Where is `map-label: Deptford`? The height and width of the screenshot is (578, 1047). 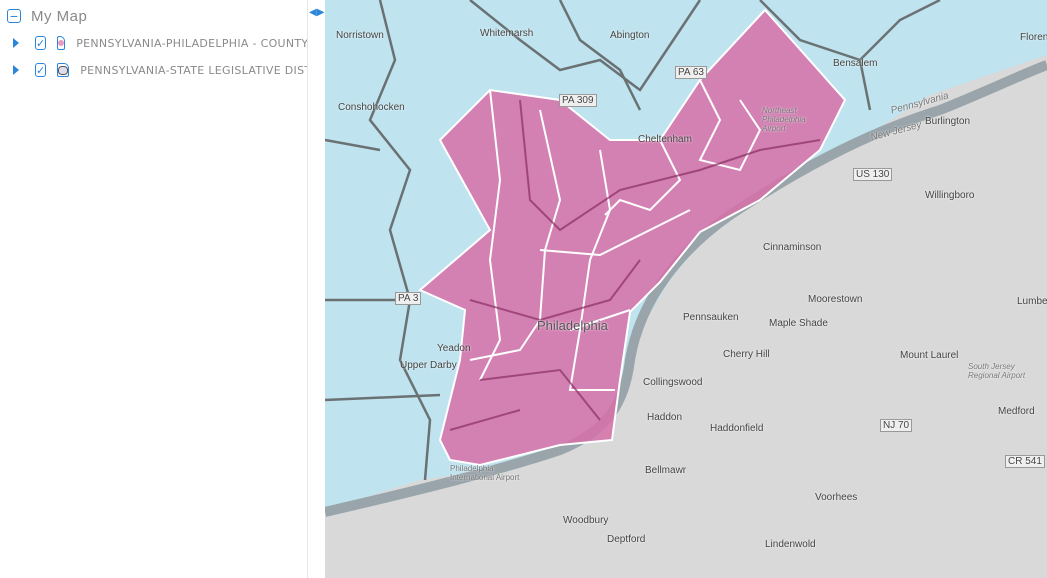
map-label: Deptford is located at coordinates (626, 539).